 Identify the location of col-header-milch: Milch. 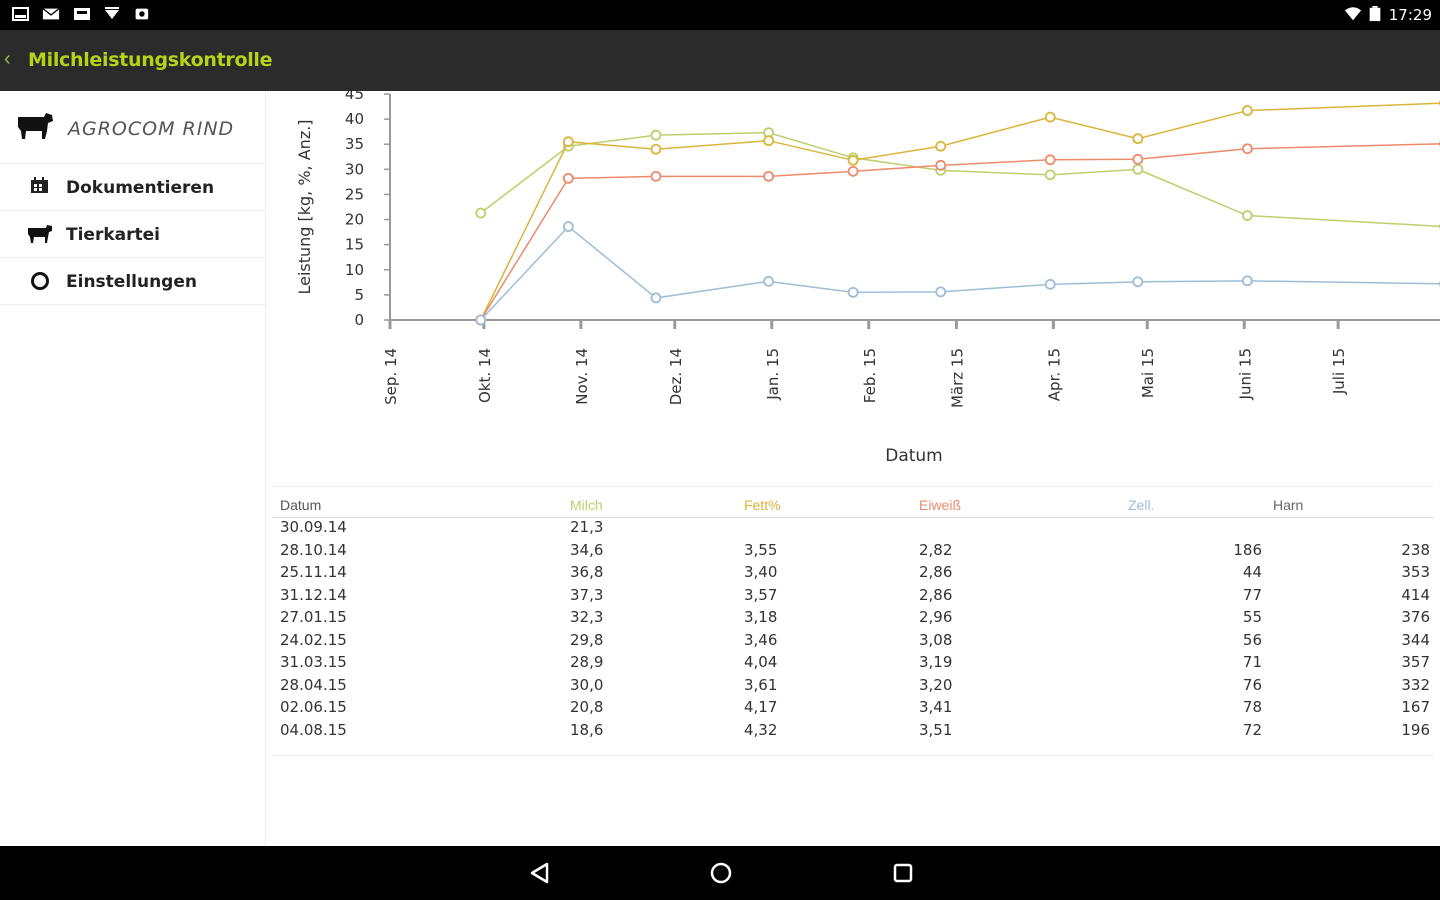
(586, 505).